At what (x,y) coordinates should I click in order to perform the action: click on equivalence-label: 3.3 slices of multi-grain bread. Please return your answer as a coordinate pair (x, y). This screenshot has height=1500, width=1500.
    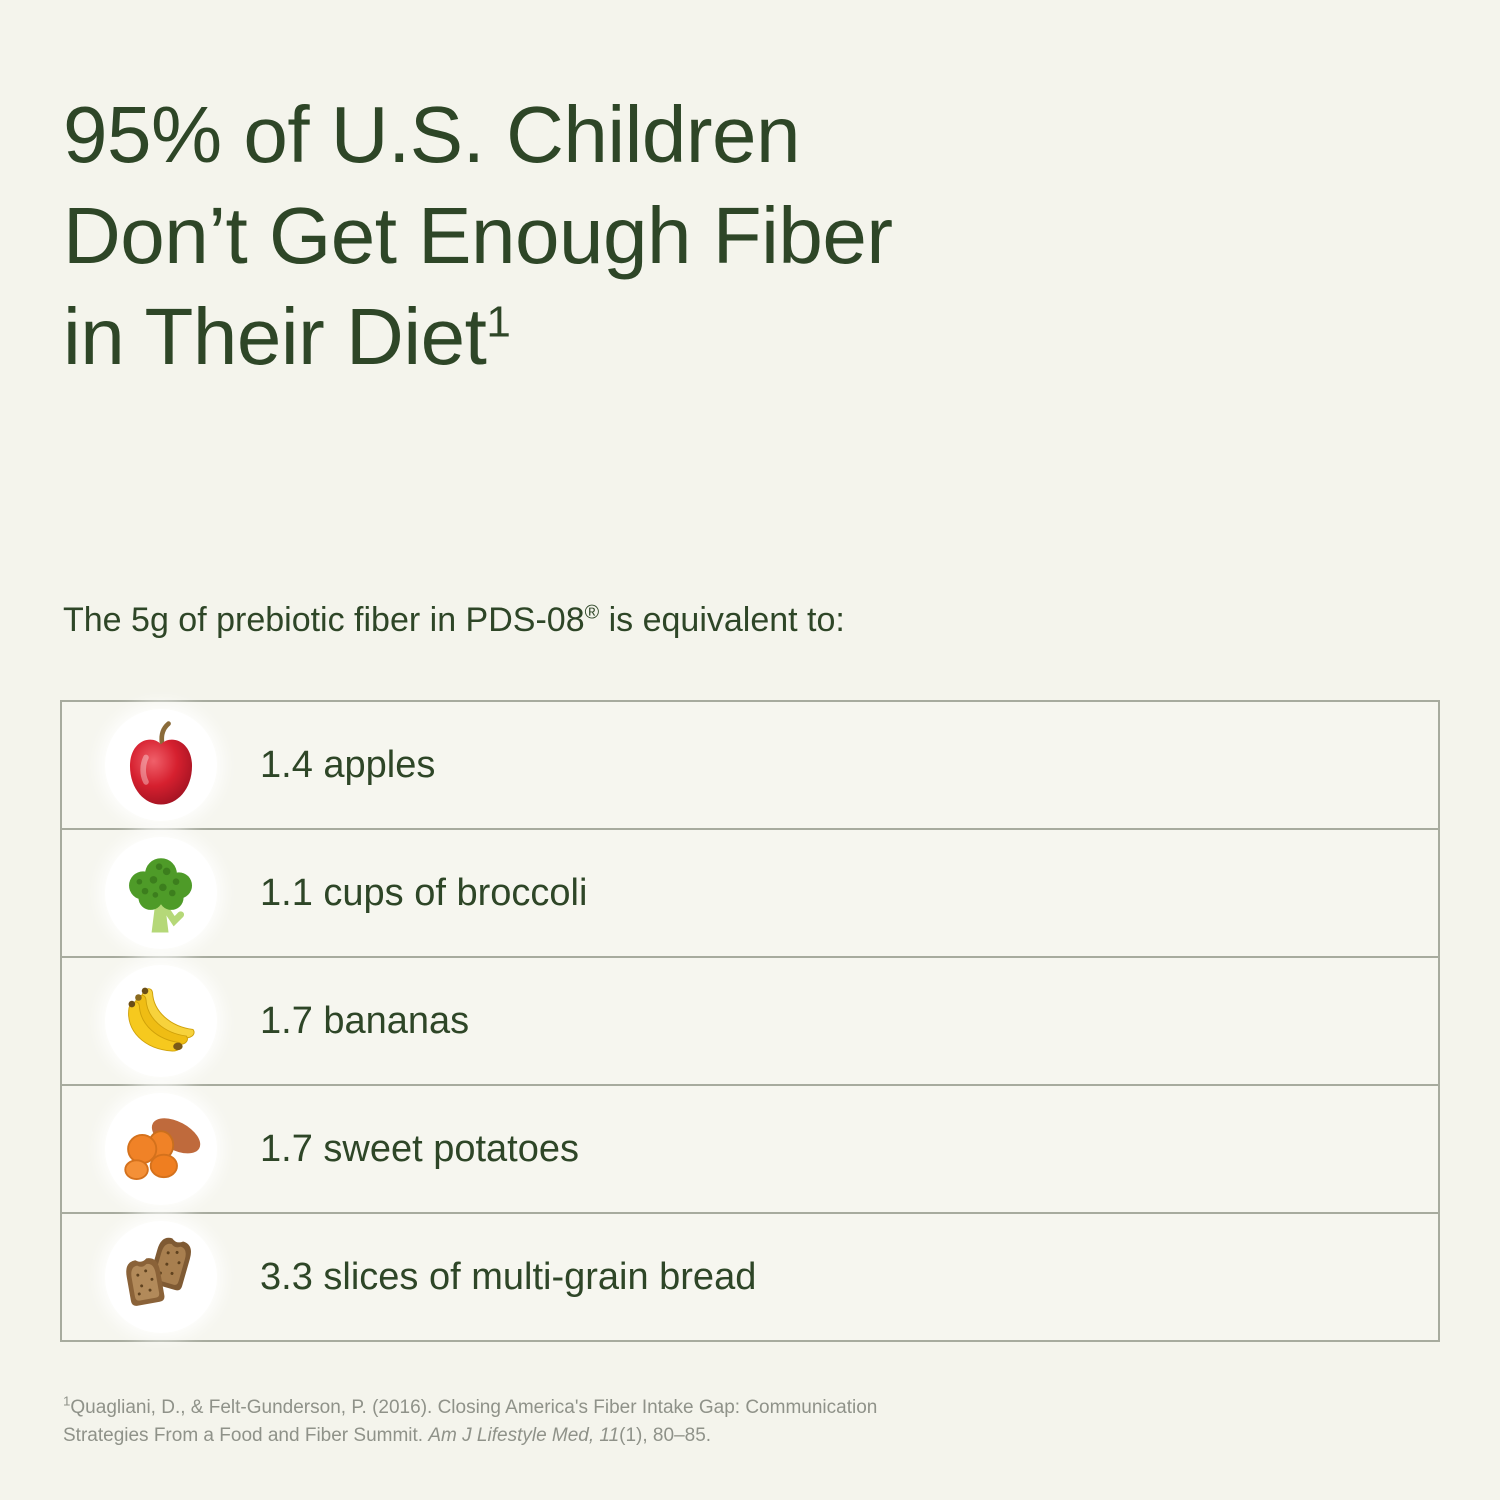
    Looking at the image, I should click on (508, 1276).